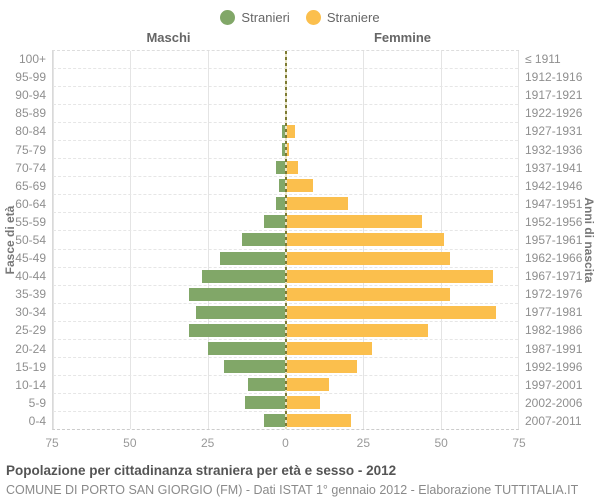 This screenshot has height=500, width=600. I want to click on female-legend-dot-icon, so click(313, 17).